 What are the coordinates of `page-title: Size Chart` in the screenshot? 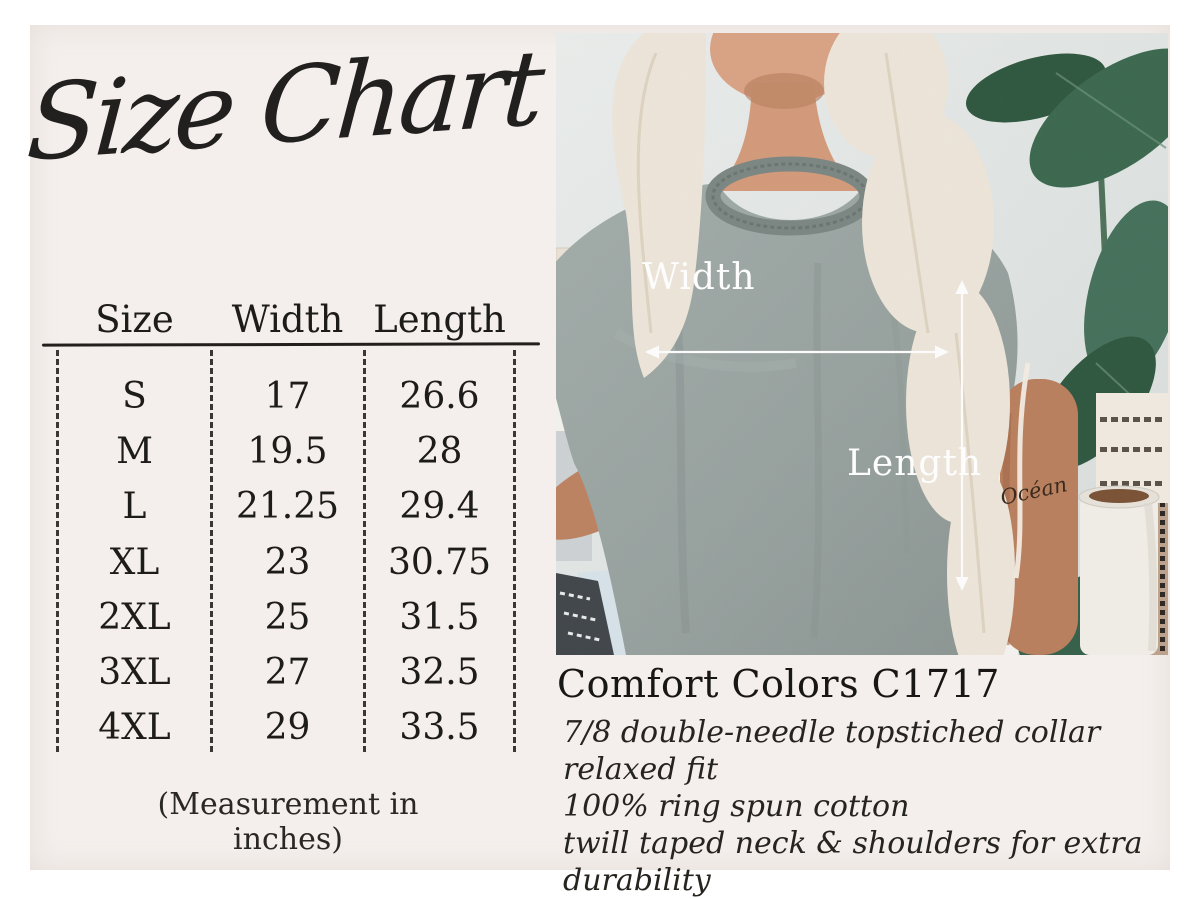 It's located at (284, 105).